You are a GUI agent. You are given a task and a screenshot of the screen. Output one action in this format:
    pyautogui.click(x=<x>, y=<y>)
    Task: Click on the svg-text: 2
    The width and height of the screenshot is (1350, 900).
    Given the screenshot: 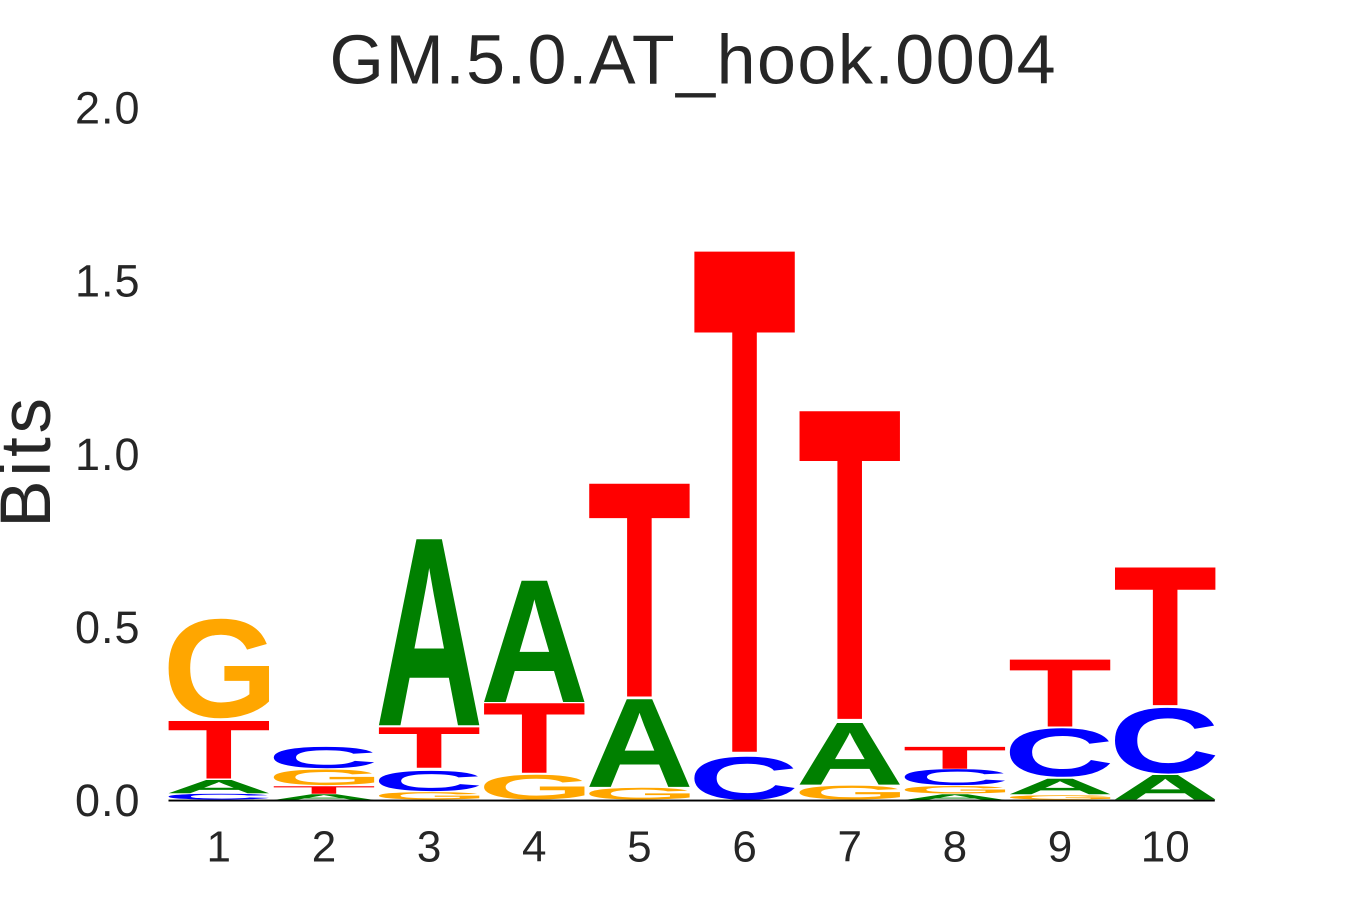 What is the action you would take?
    pyautogui.click(x=324, y=847)
    